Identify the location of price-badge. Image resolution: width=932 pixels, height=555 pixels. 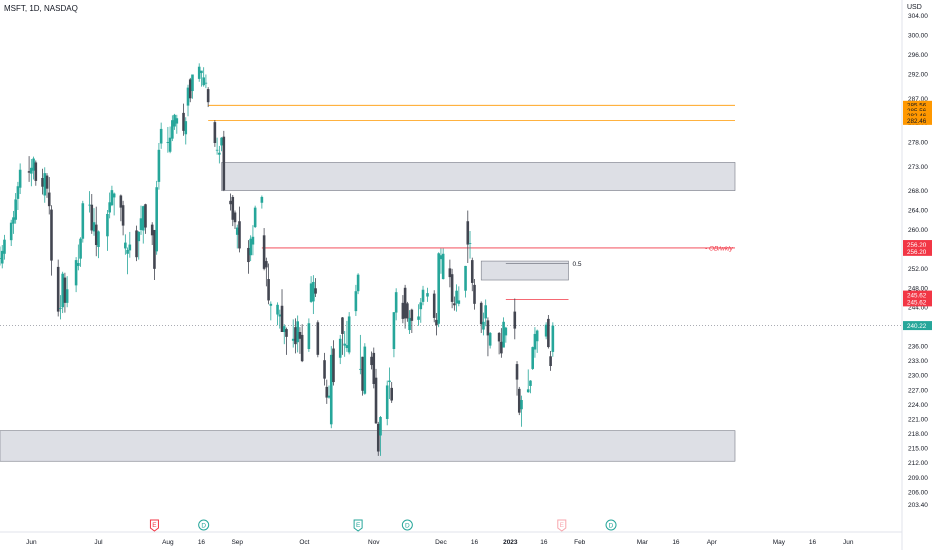
(917, 120).